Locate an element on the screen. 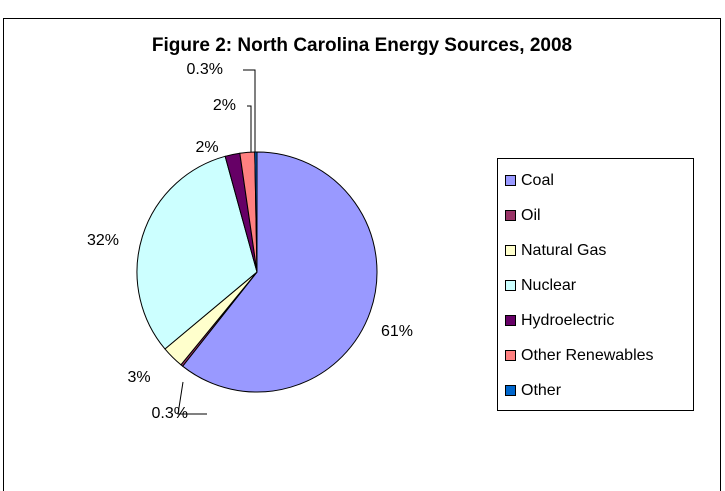 The width and height of the screenshot is (725, 491). legend-label: Oil is located at coordinates (531, 215).